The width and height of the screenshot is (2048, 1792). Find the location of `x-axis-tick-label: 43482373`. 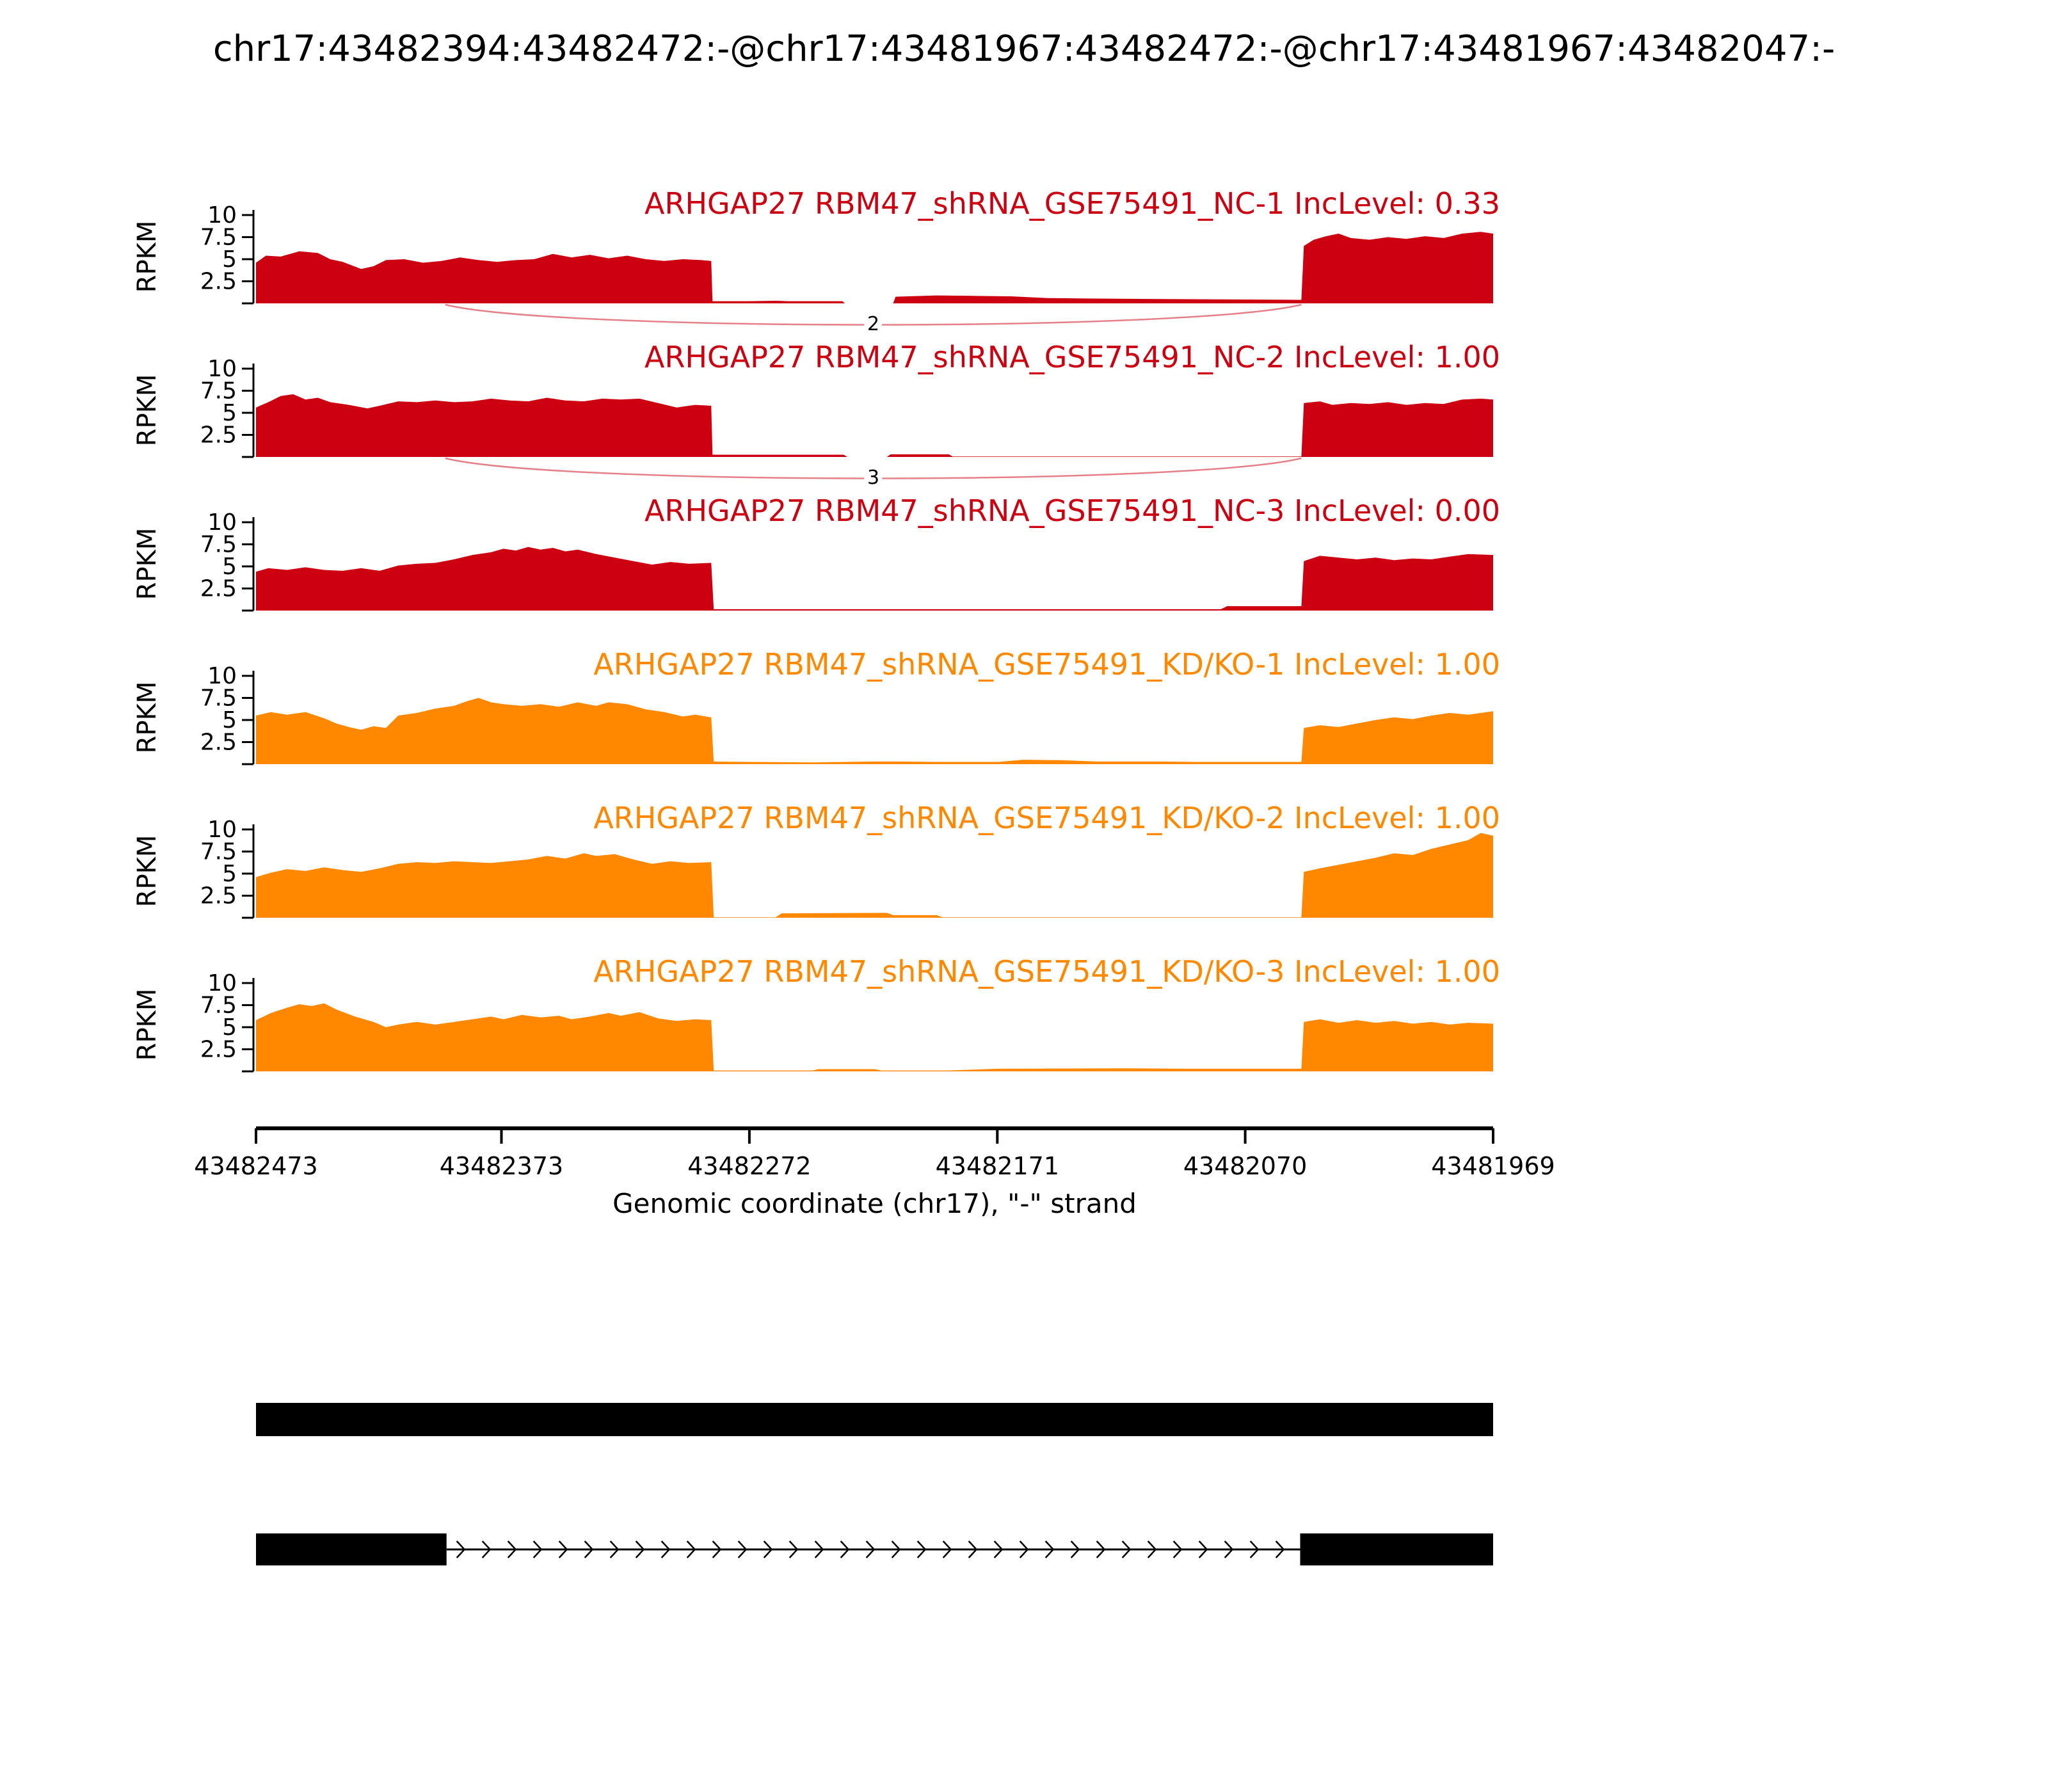

x-axis-tick-label: 43482373 is located at coordinates (501, 1166).